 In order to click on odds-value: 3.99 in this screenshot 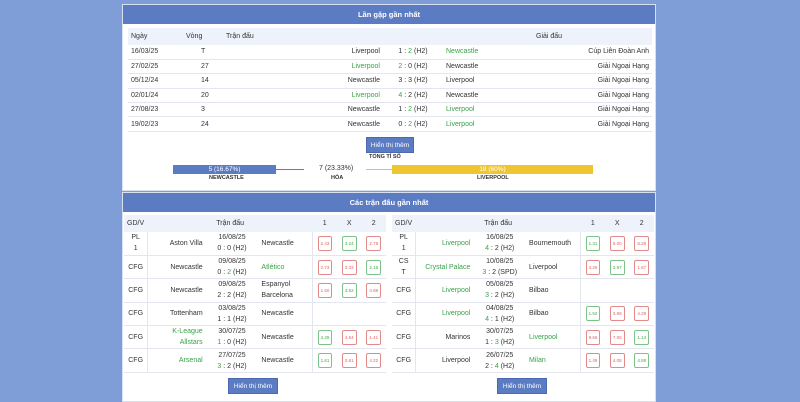, I will do `click(617, 314)`.